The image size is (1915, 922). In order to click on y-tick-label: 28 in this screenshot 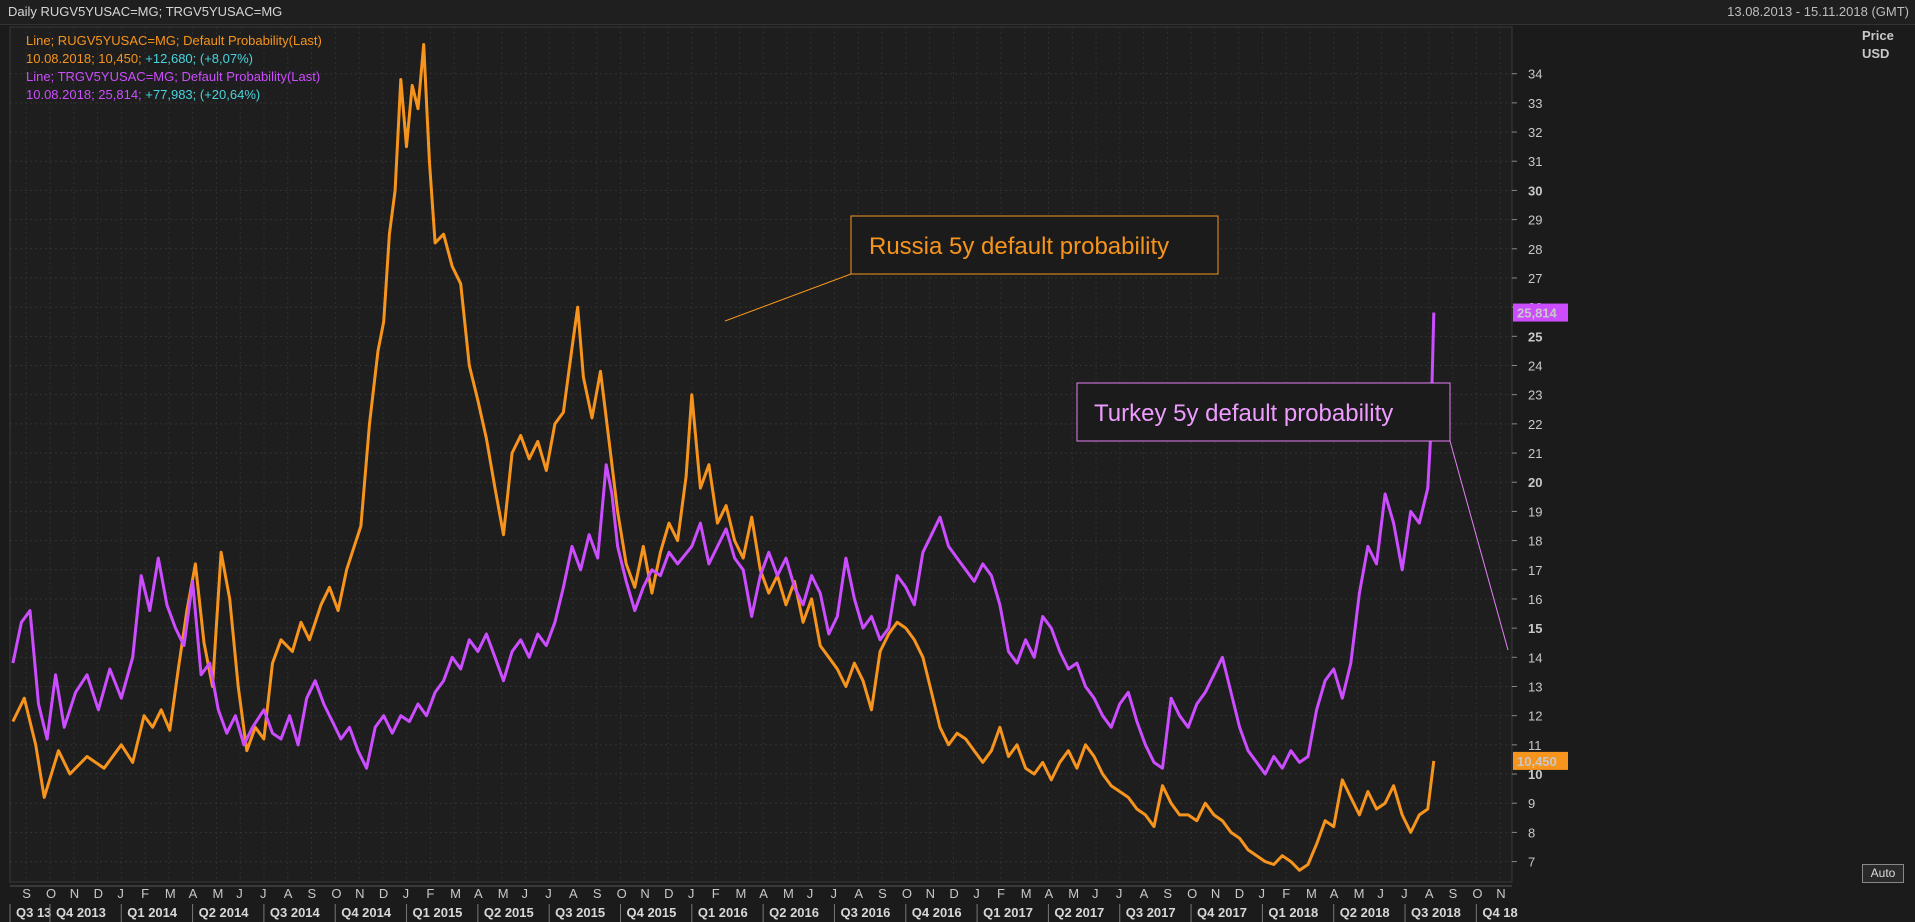, I will do `click(1535, 249)`.